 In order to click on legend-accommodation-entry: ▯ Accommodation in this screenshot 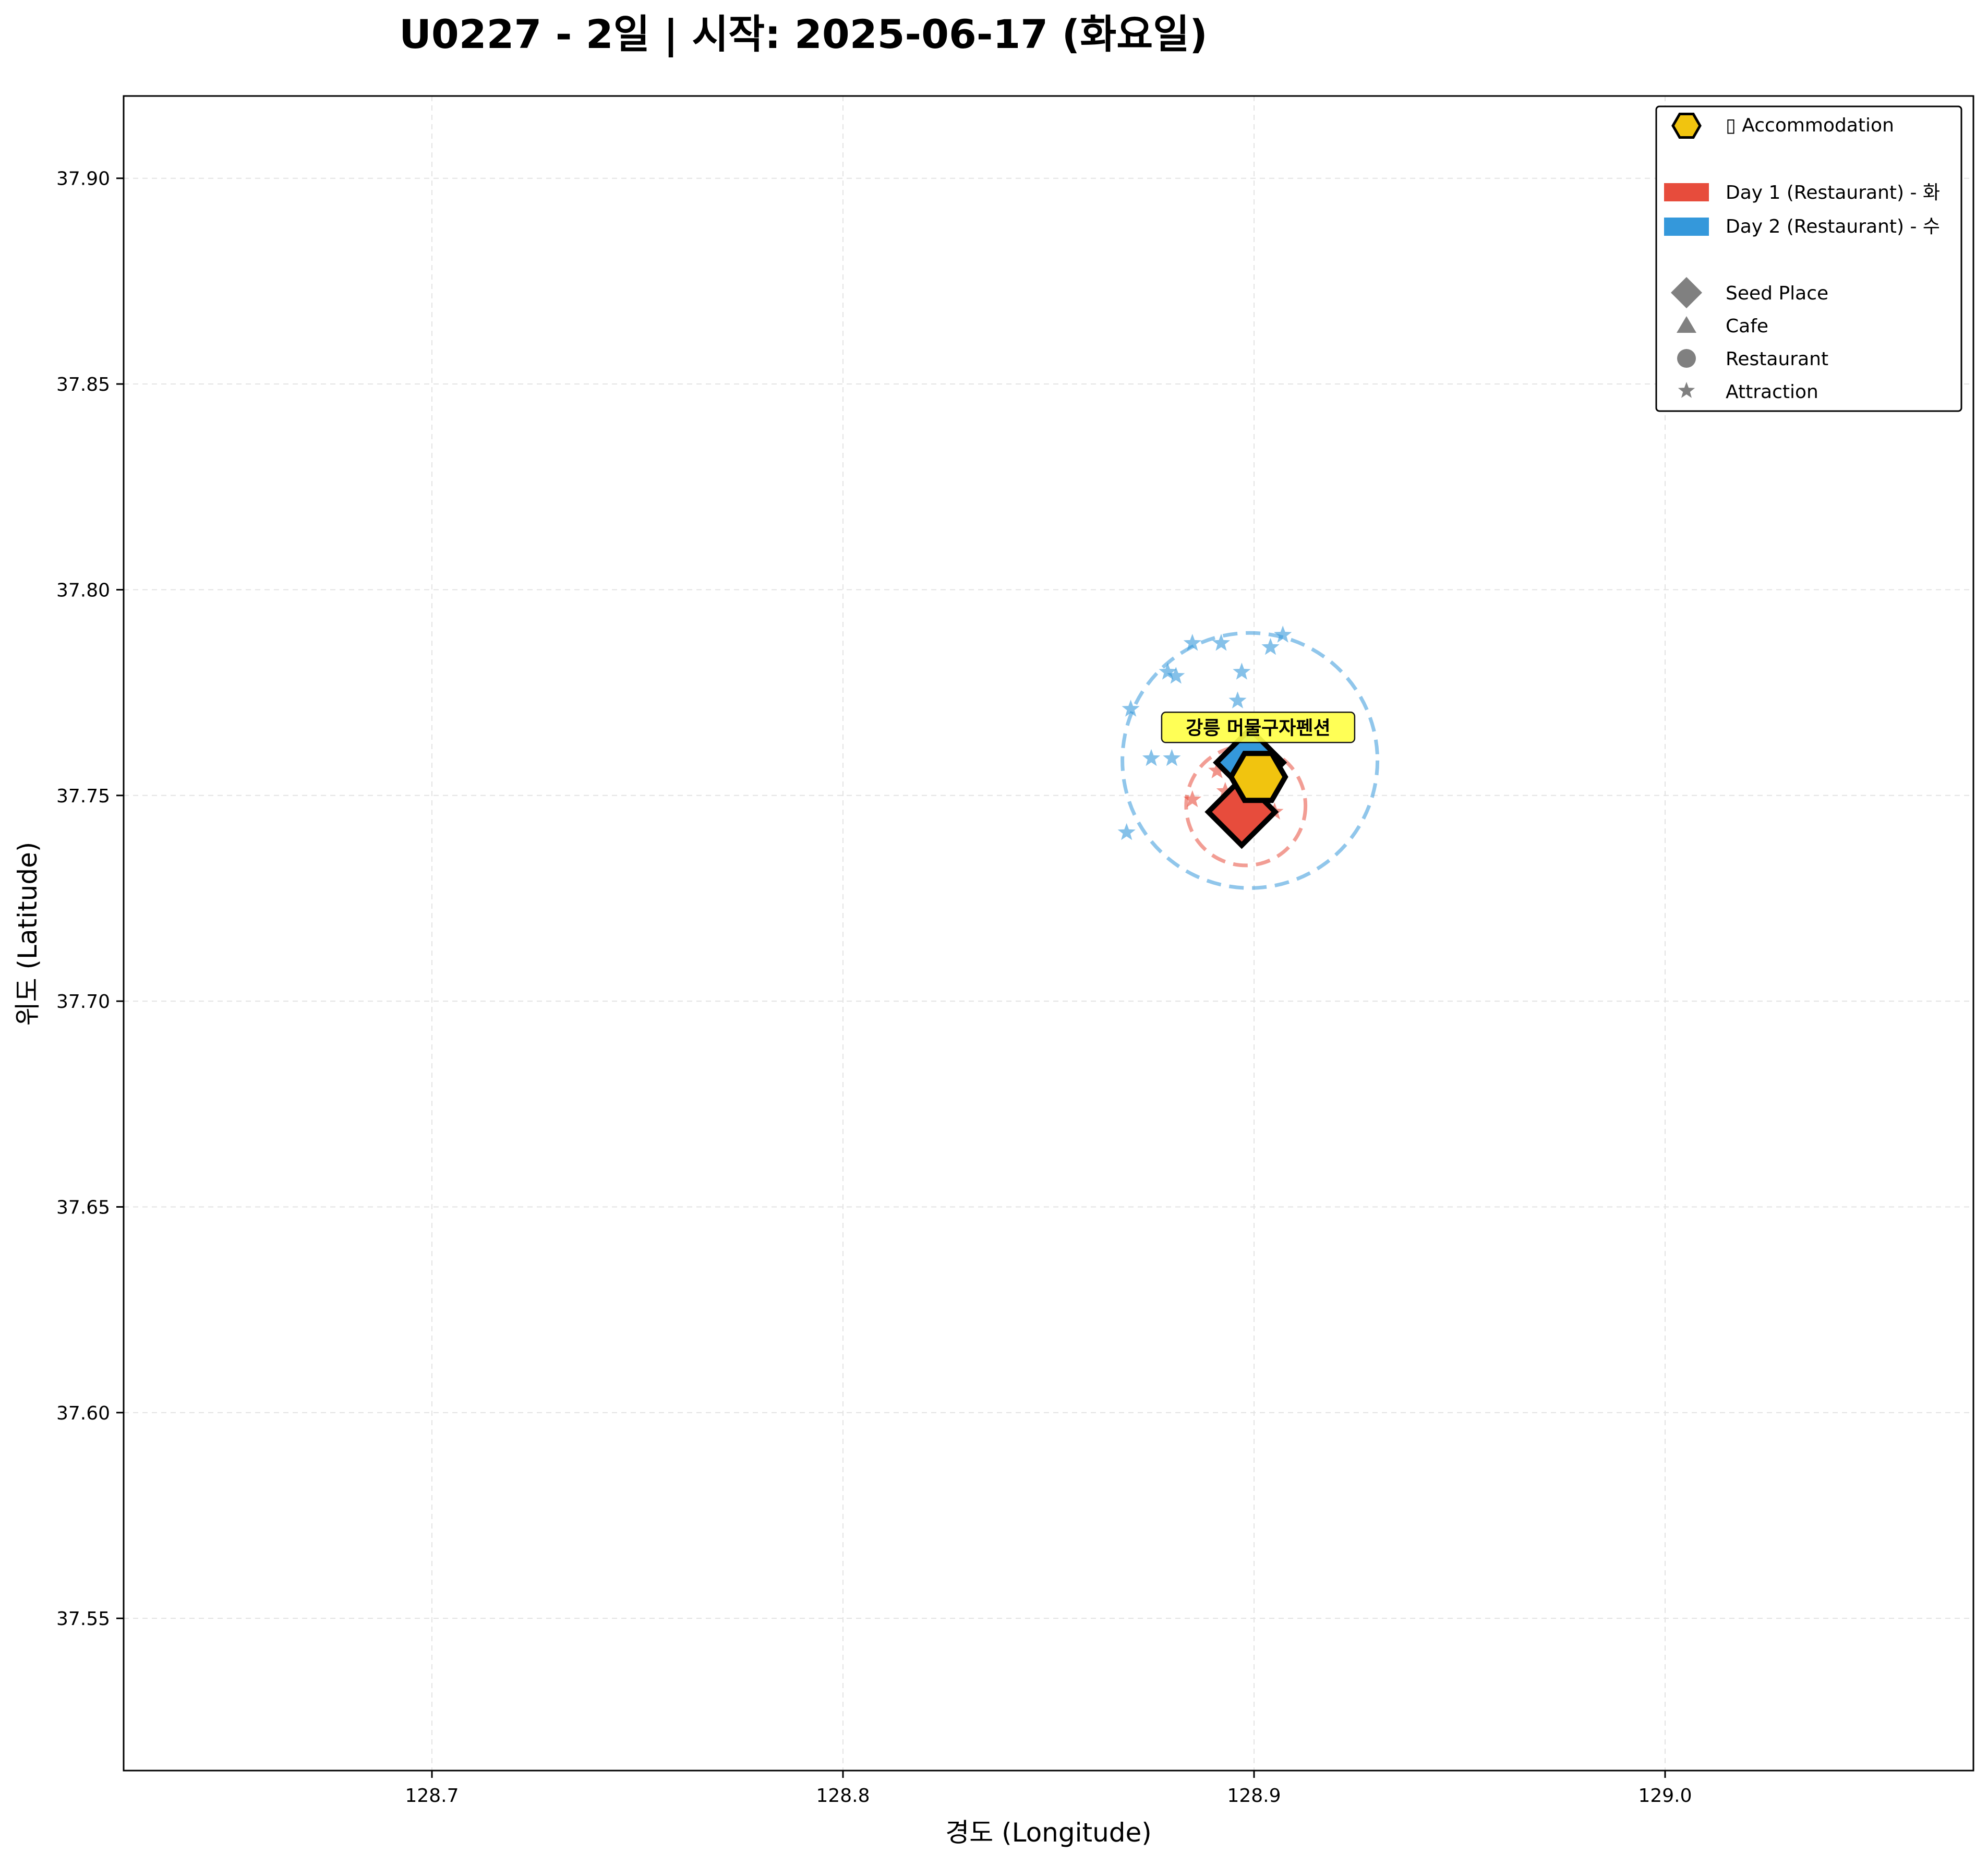, I will do `click(1783, 126)`.